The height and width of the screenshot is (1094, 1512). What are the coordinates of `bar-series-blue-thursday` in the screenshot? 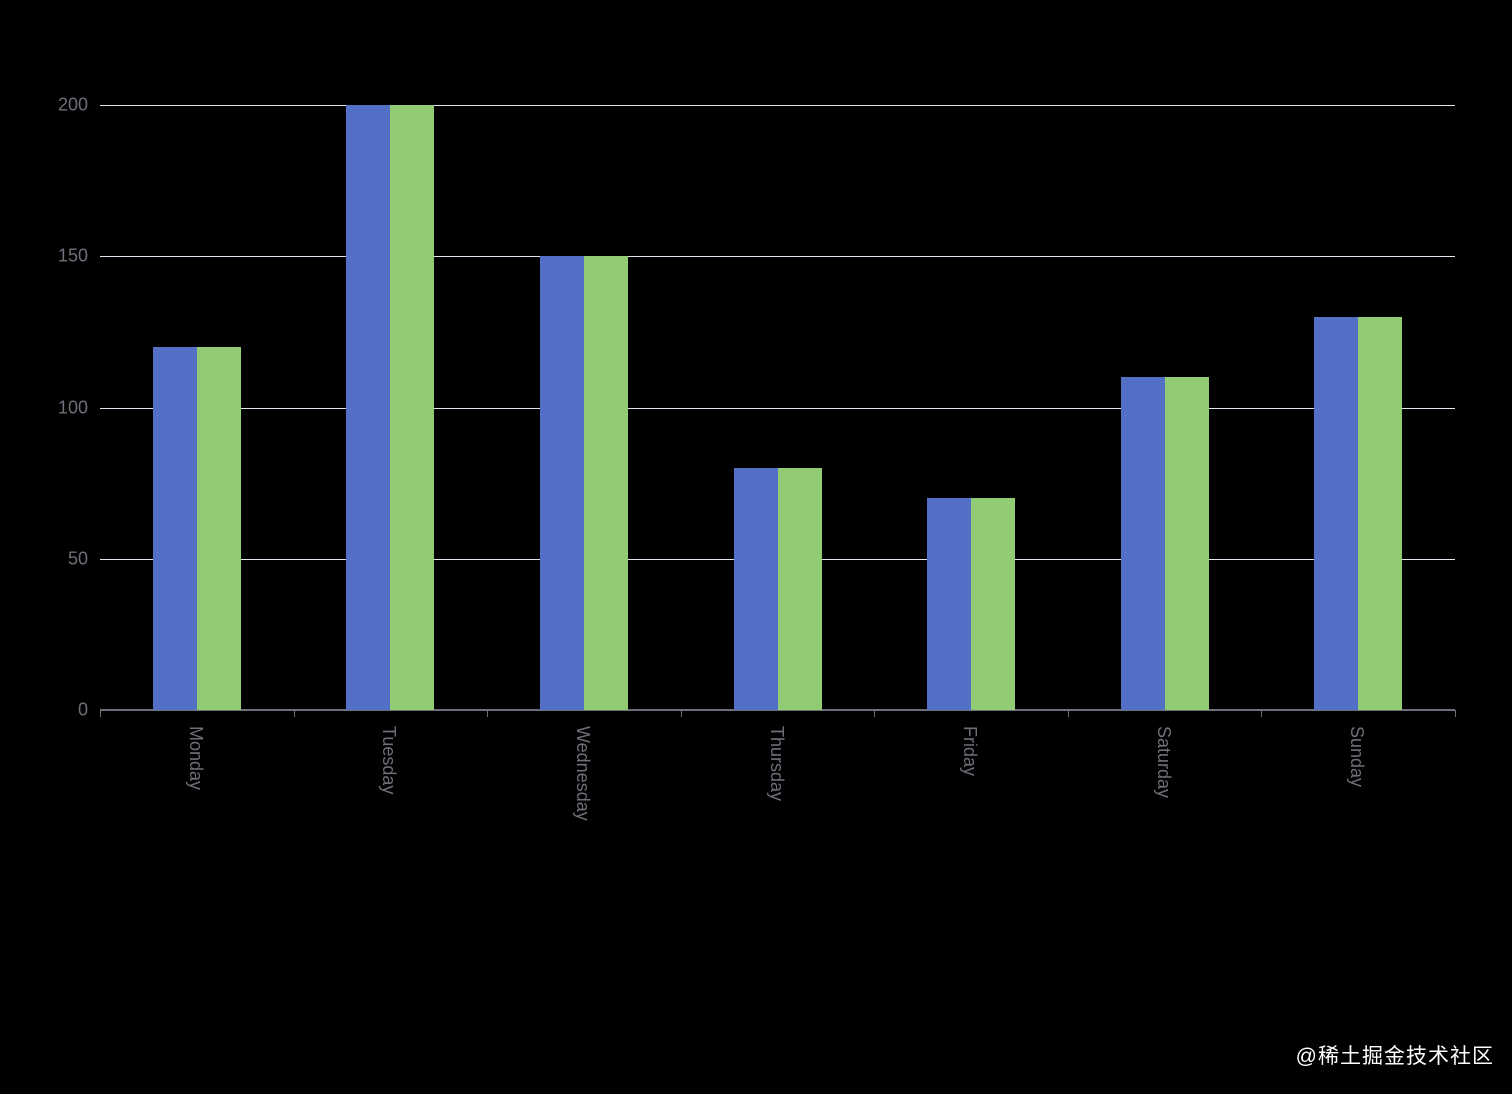 It's located at (755, 589).